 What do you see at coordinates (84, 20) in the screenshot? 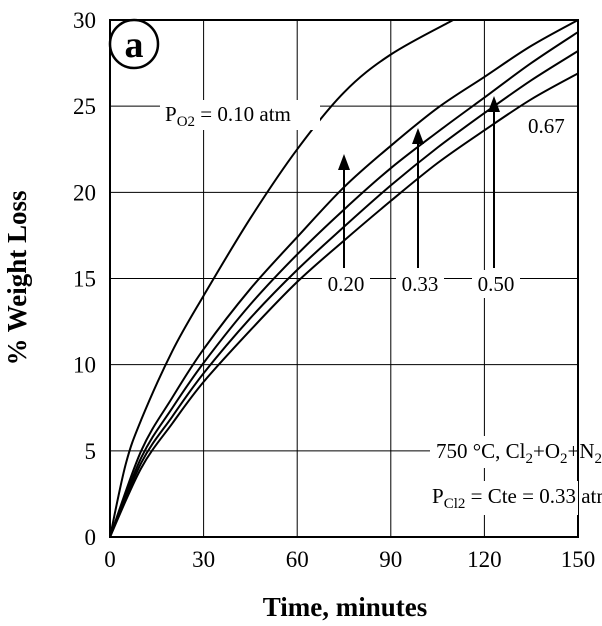
I see `y-tick-label: 30` at bounding box center [84, 20].